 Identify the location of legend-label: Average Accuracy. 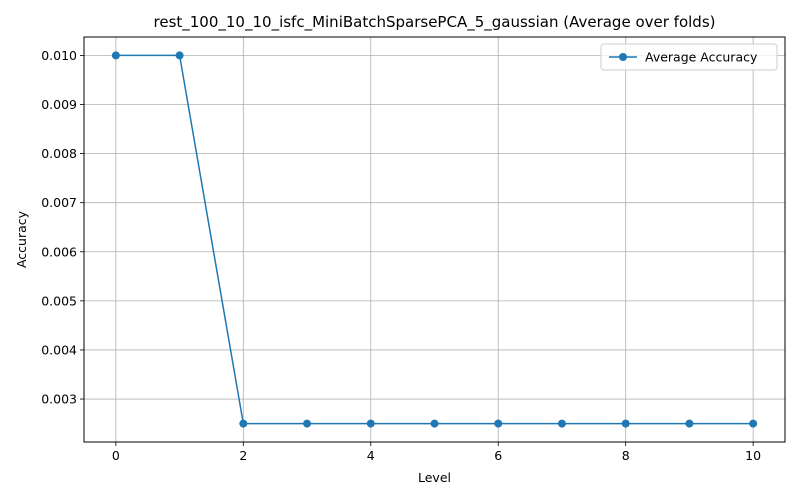
(701, 57).